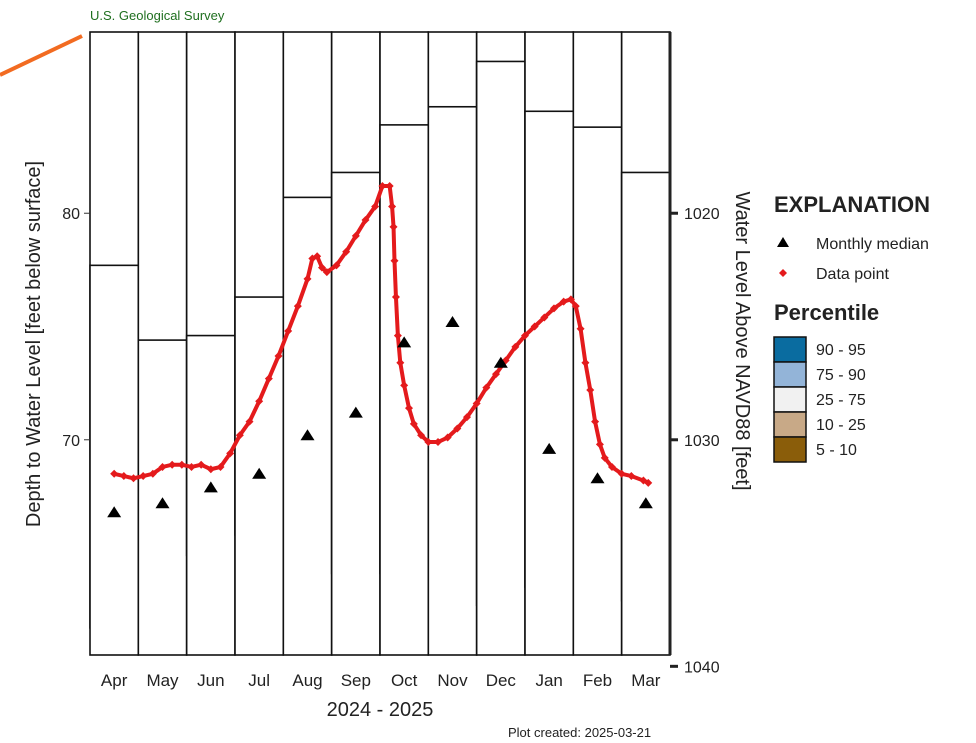 This screenshot has width=976, height=743. Describe the element at coordinates (742, 340) in the screenshot. I see `y2-axis-title: Water Level Above NAVD88 [feet]` at that location.